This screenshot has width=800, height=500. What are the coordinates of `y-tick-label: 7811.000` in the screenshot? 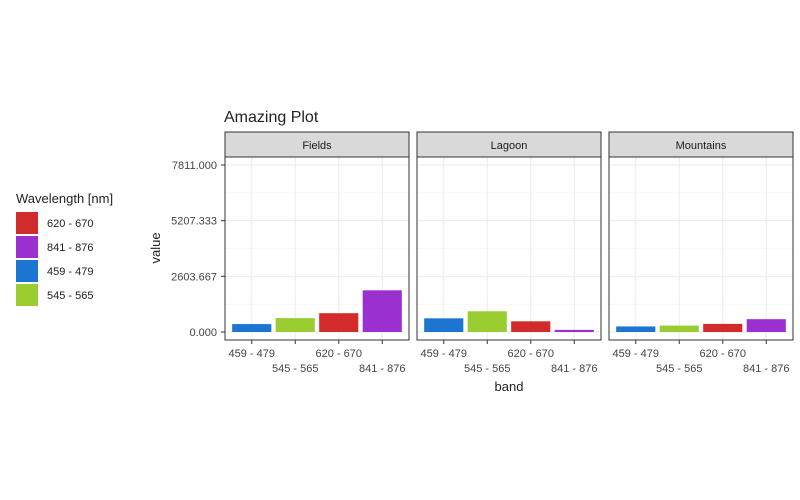 It's located at (194, 166).